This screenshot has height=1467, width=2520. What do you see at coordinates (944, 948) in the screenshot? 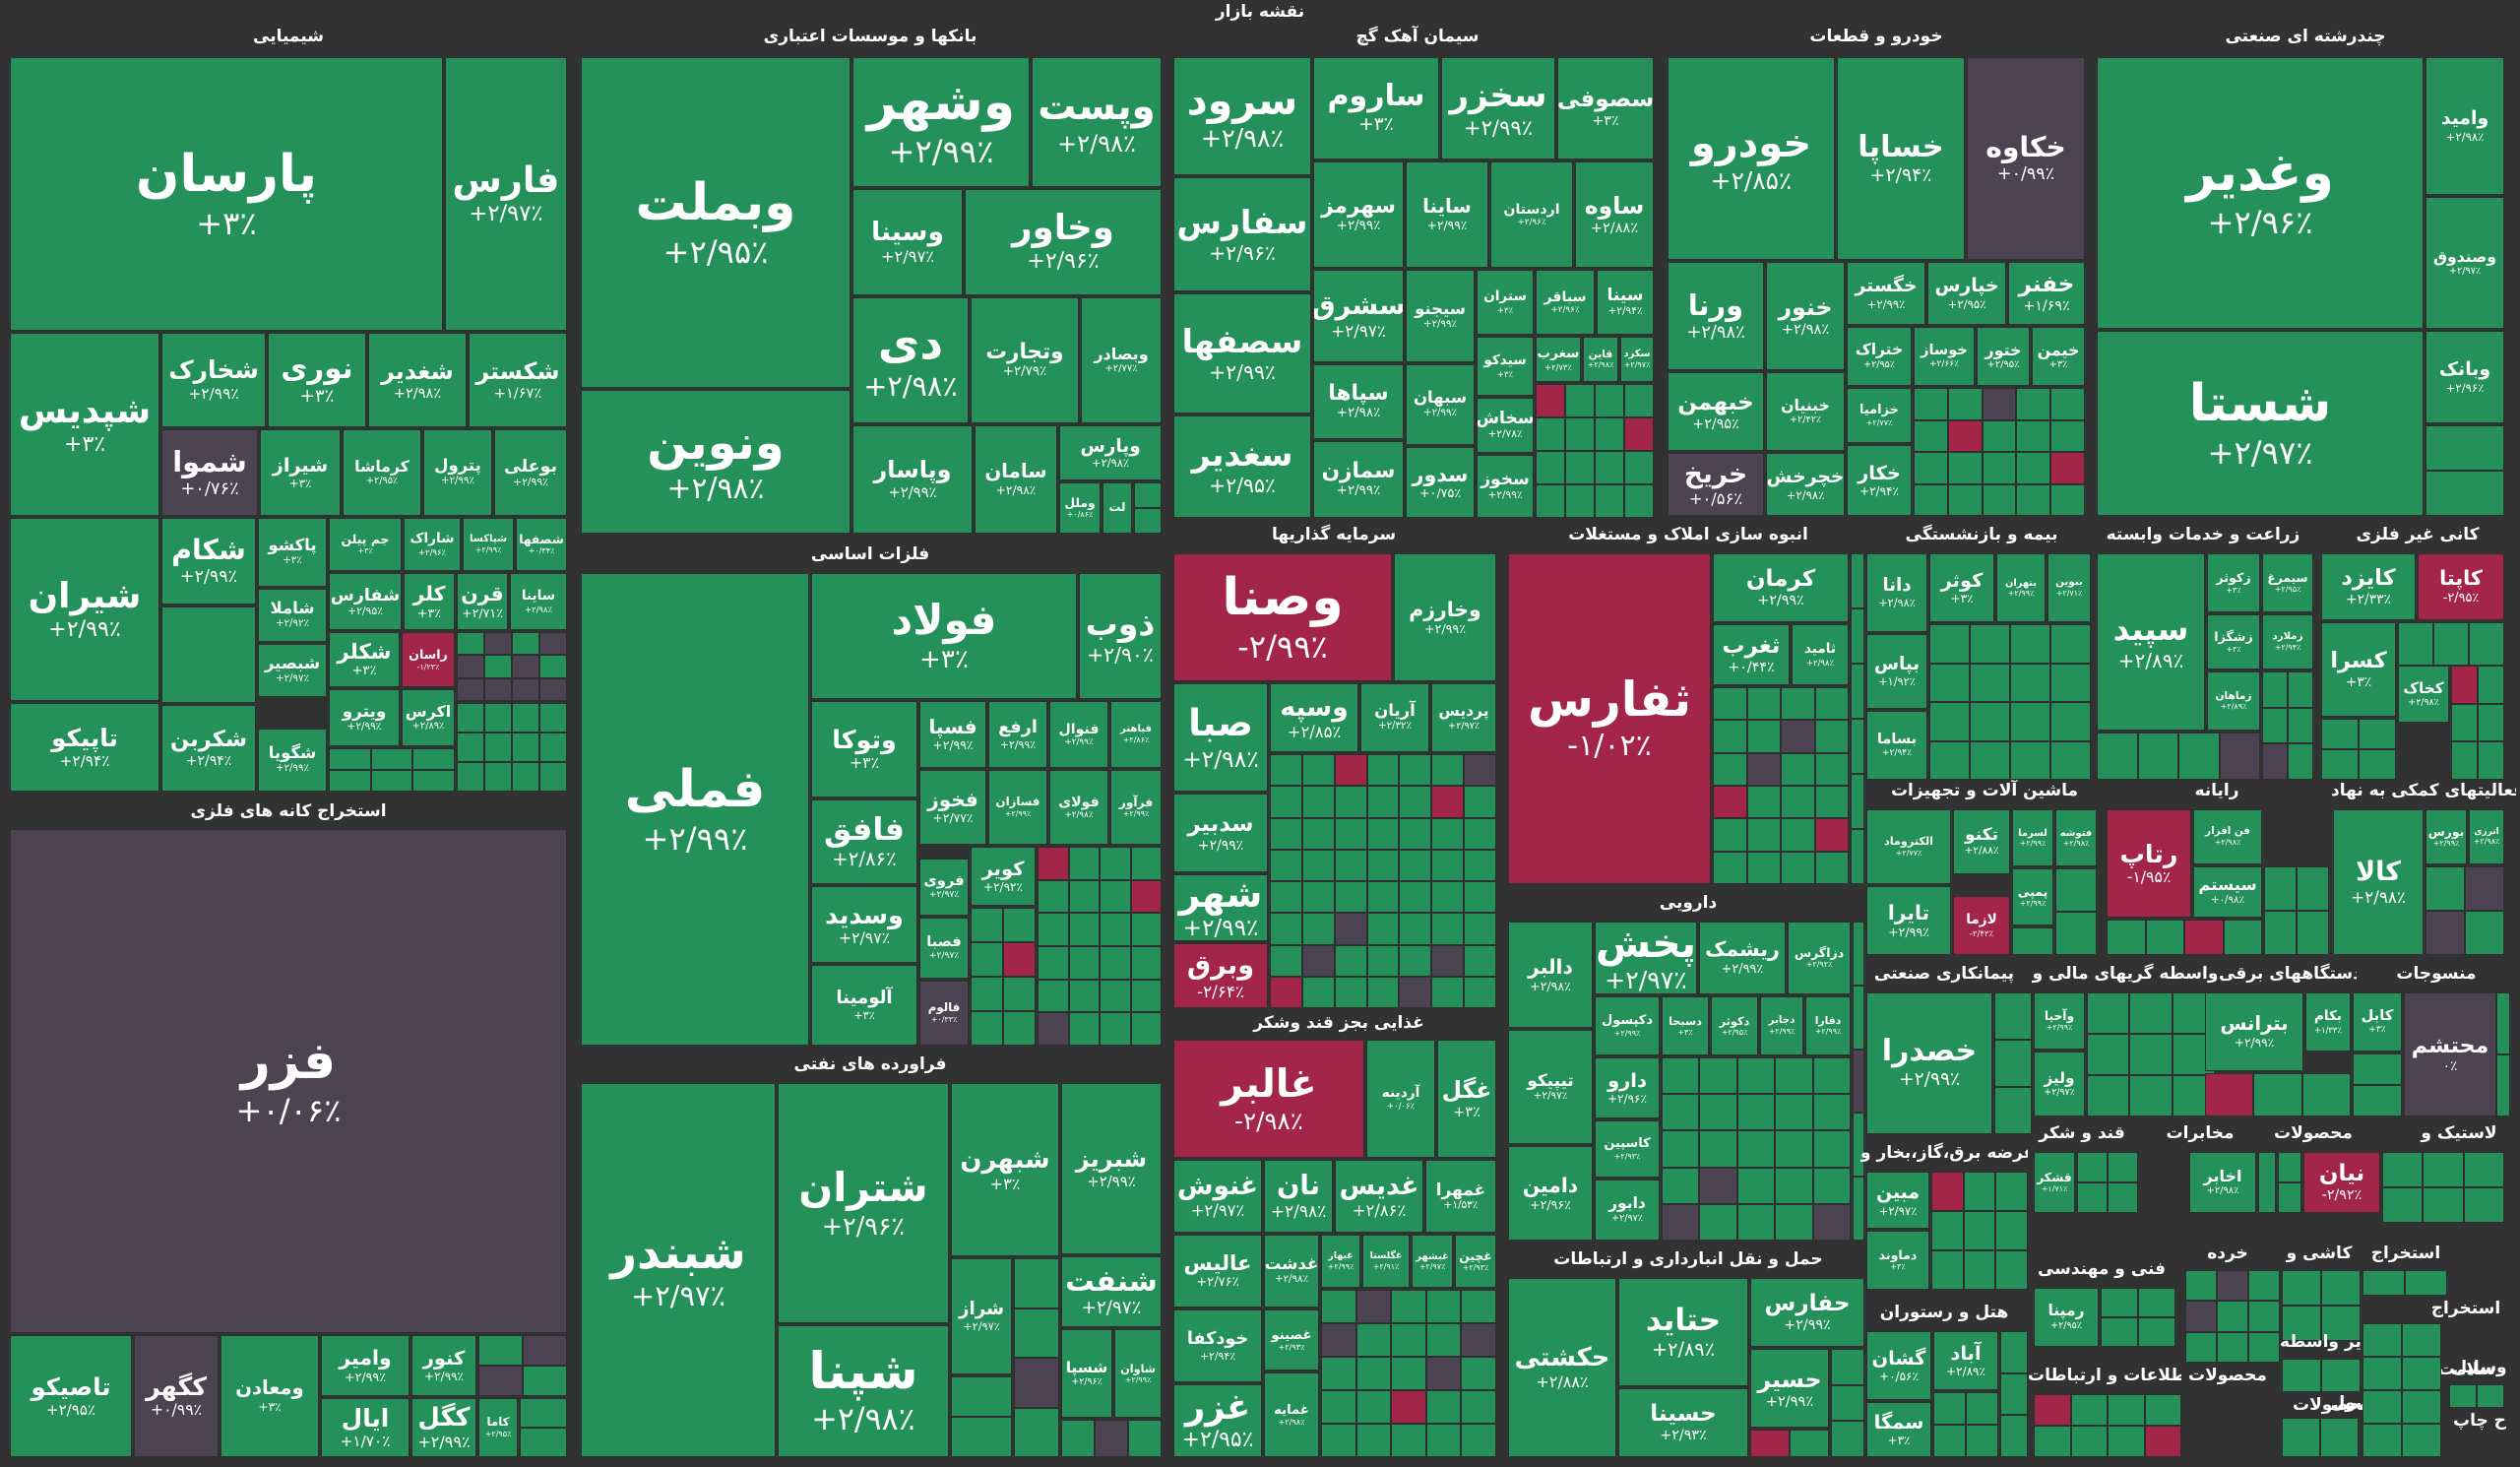
I see `stock-tile: فصبا +۲/۹۷٪` at bounding box center [944, 948].